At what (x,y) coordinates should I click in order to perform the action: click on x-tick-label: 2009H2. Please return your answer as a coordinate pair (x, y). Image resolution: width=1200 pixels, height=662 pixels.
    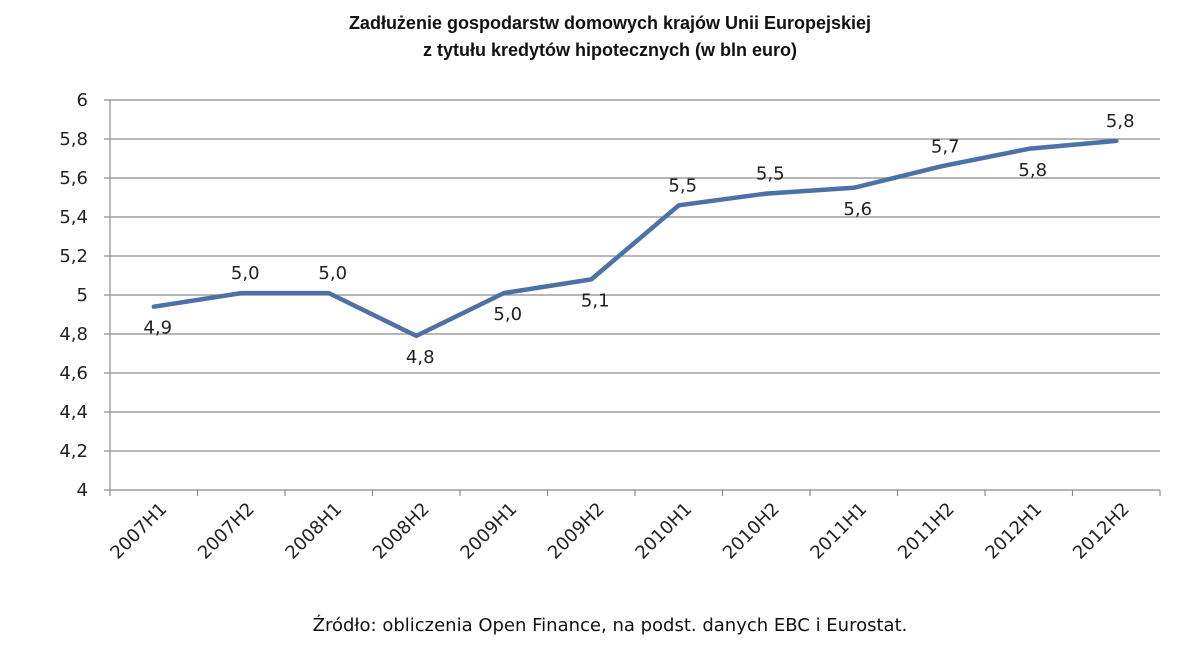
    Looking at the image, I should click on (576, 531).